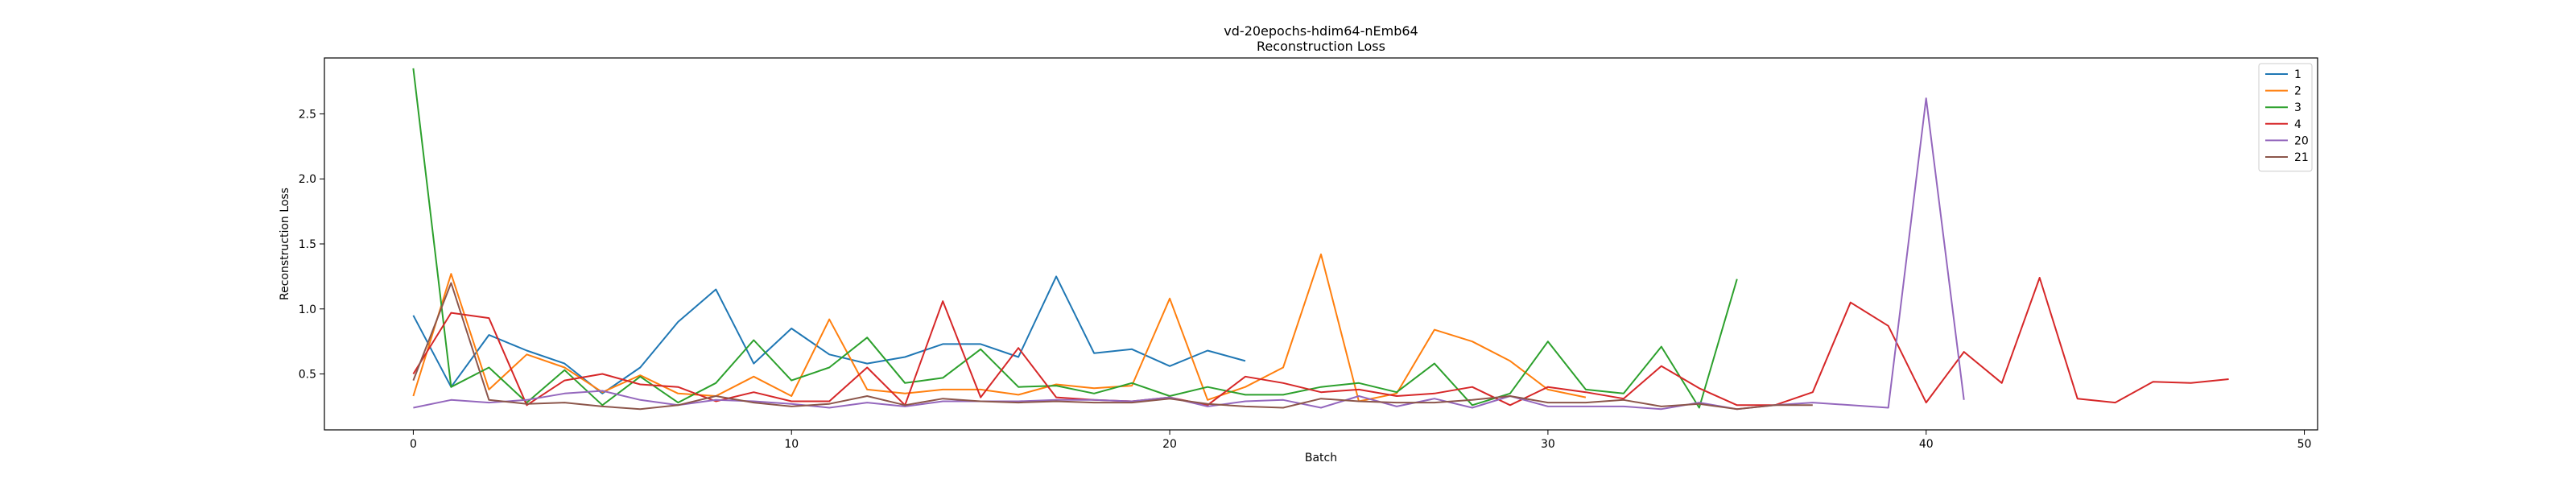 This screenshot has height=483, width=2576. Describe the element at coordinates (2297, 74) in the screenshot. I see `legend-label-1: 1` at that location.